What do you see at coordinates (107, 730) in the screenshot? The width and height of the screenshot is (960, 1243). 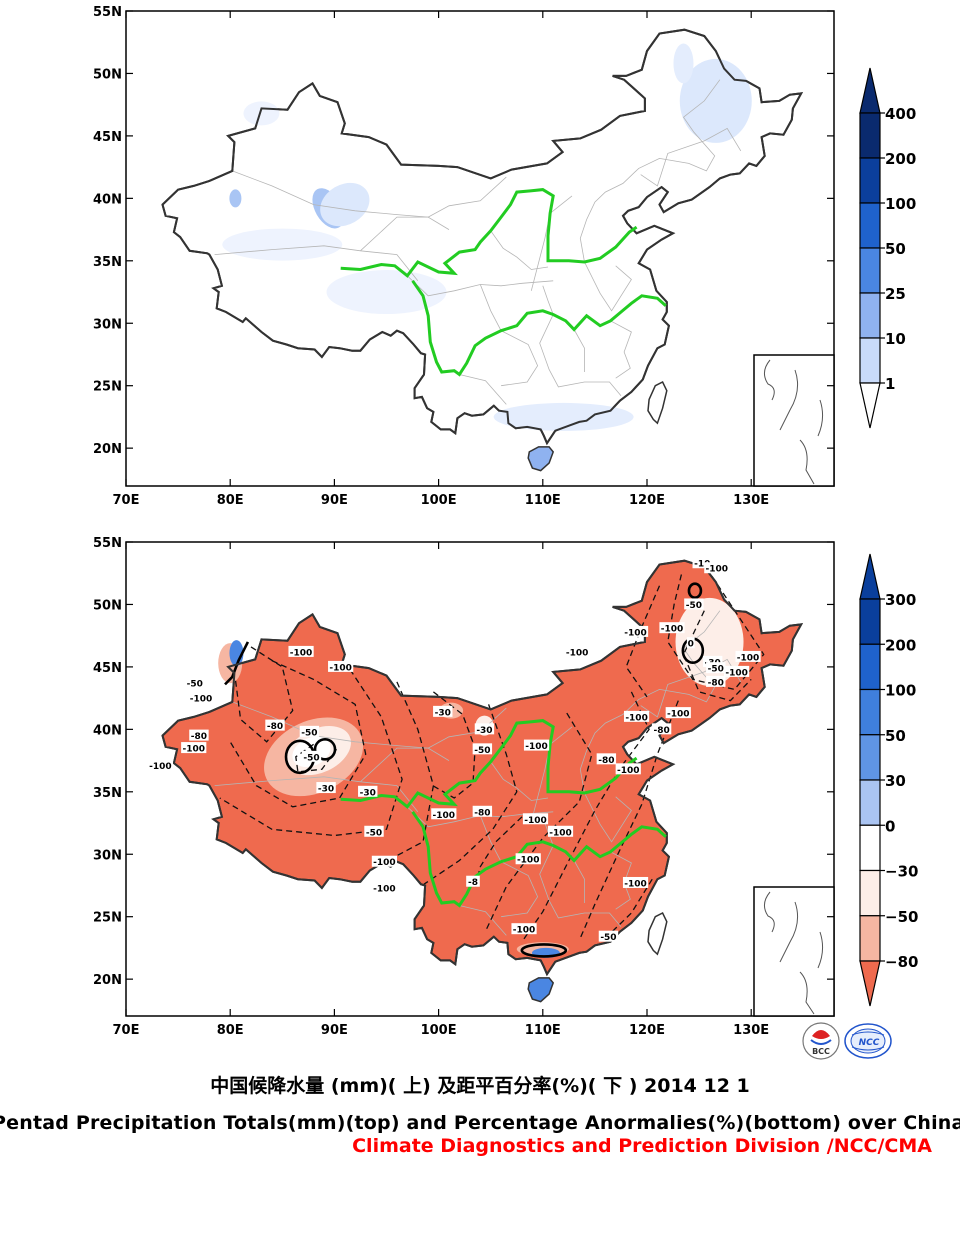 I see `lat-label: 40N` at bounding box center [107, 730].